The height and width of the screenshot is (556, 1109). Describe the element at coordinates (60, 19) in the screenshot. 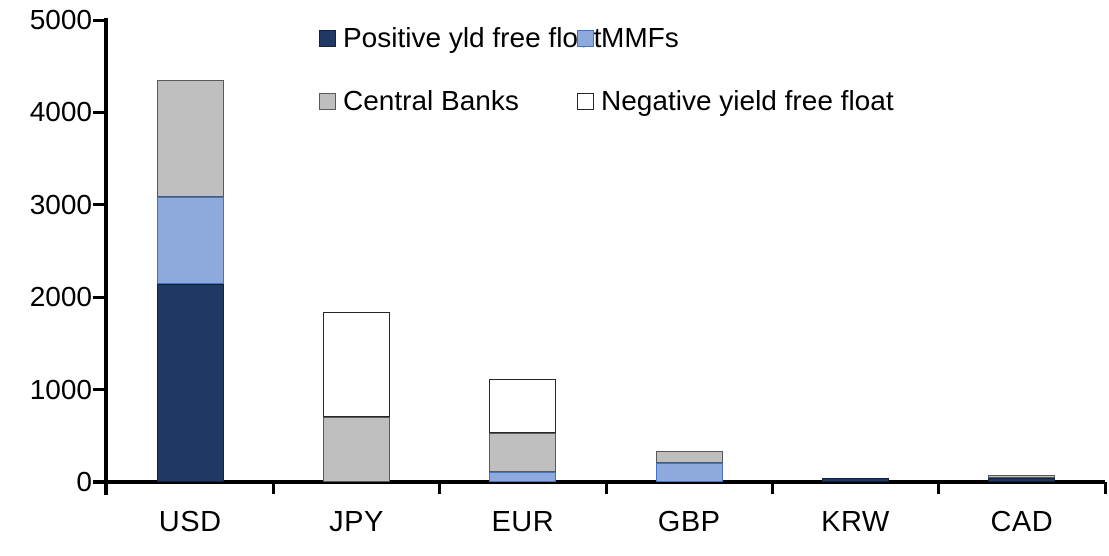

I see `y-axis-tick-label: 5000` at that location.